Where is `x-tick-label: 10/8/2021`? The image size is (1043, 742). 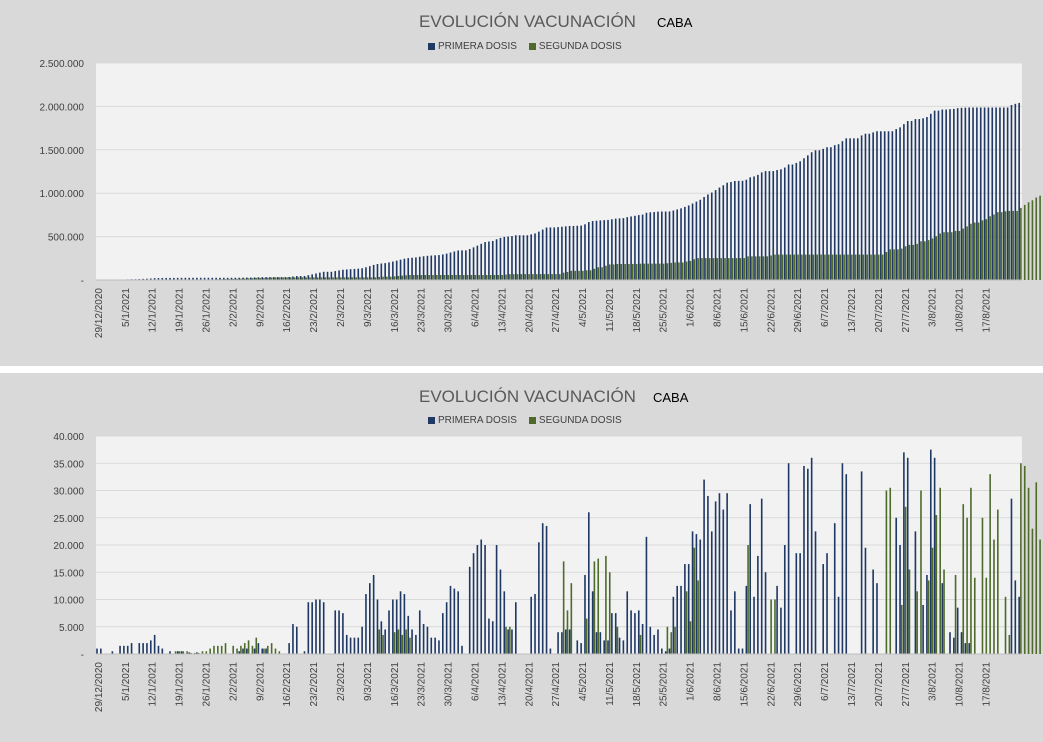 x-tick-label: 10/8/2021 is located at coordinates (960, 684).